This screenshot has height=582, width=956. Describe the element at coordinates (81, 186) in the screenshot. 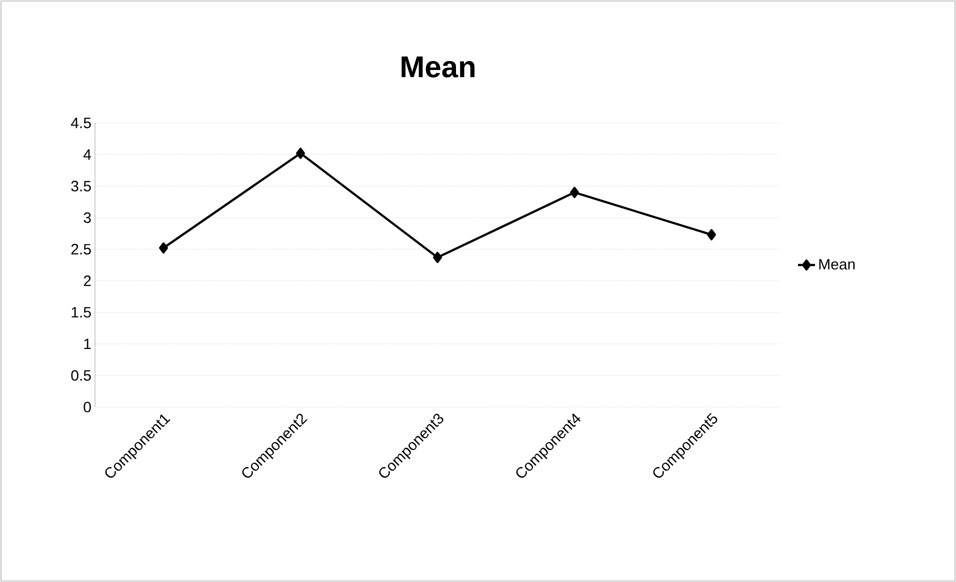

I see `y-tick-label: 3.5` at that location.